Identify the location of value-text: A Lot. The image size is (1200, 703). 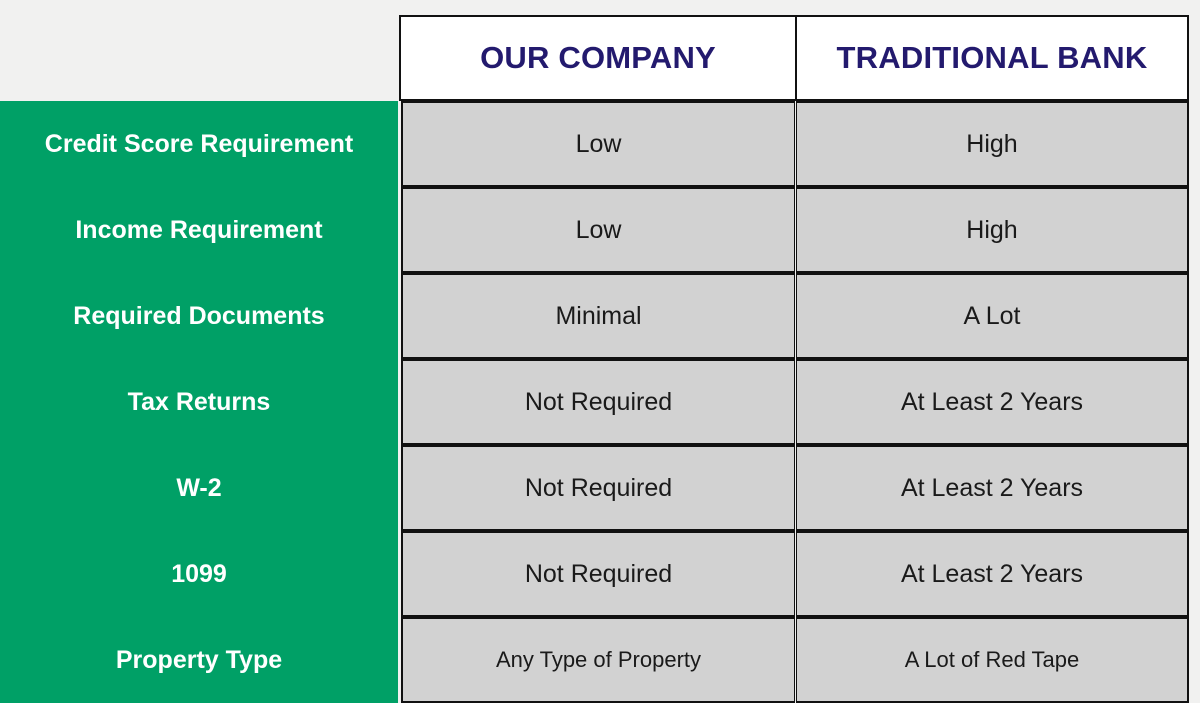
(992, 315).